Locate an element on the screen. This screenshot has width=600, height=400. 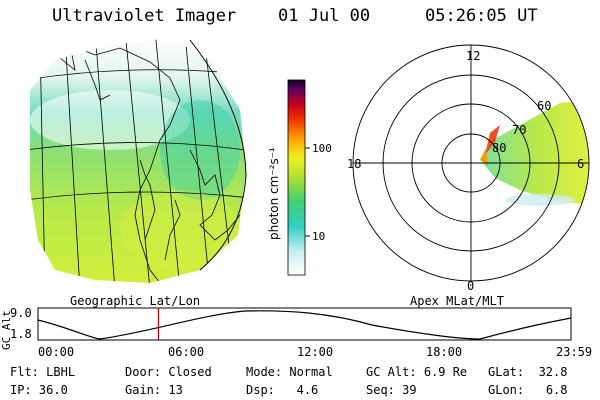
ip-field: IP: 36.0 is located at coordinates (39, 390).